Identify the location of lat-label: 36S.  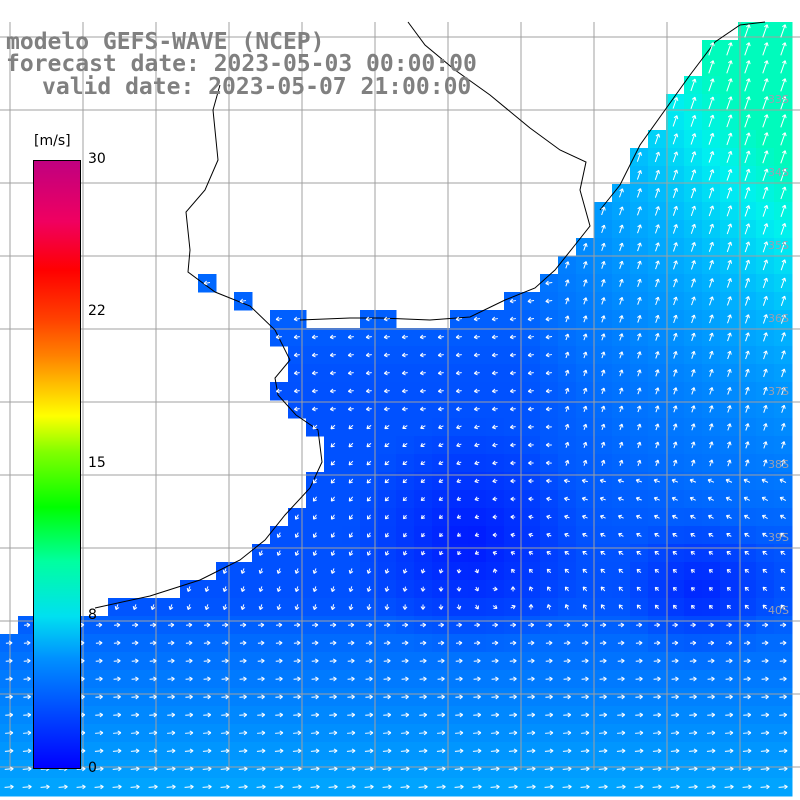
(778, 318).